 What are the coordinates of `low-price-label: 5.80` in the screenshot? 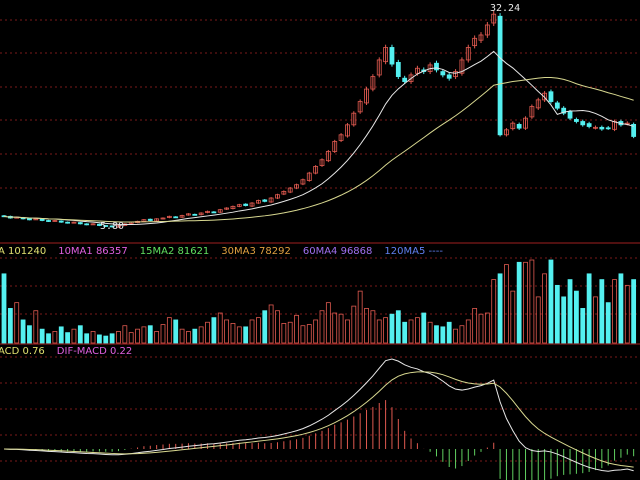 It's located at (112, 226).